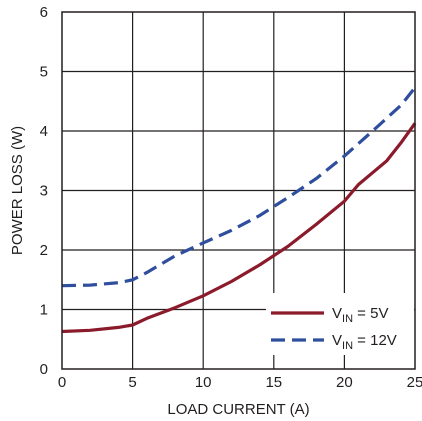 The height and width of the screenshot is (421, 422). What do you see at coordinates (132, 382) in the screenshot?
I see `x-tick-label: 5` at bounding box center [132, 382].